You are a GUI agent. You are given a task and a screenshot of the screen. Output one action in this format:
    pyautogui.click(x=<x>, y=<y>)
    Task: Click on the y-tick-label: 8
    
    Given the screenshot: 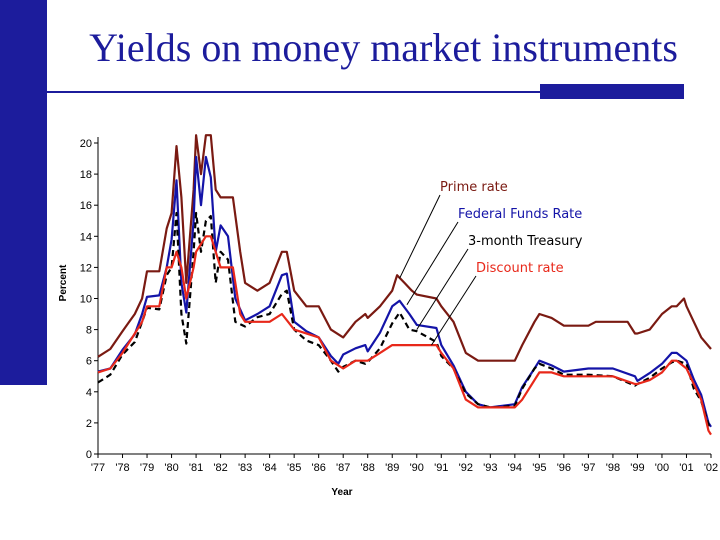 What is the action you would take?
    pyautogui.click(x=89, y=331)
    